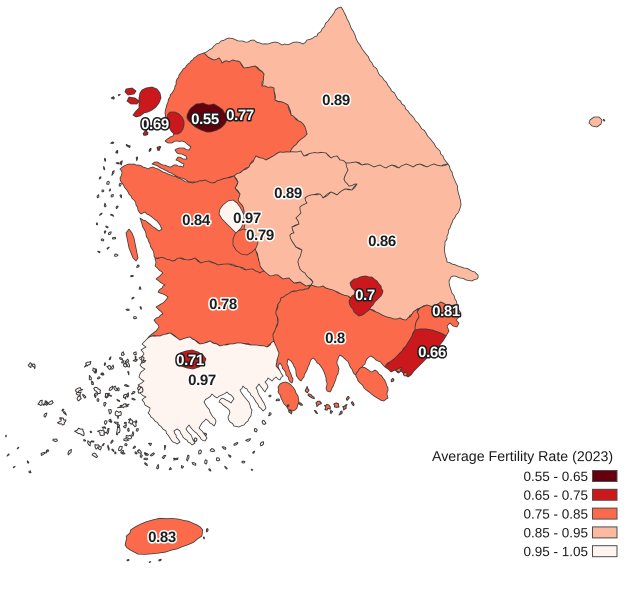 The height and width of the screenshot is (589, 640). What do you see at coordinates (555, 532) in the screenshot?
I see `svg-text: 0.85 - 0.95` at bounding box center [555, 532].